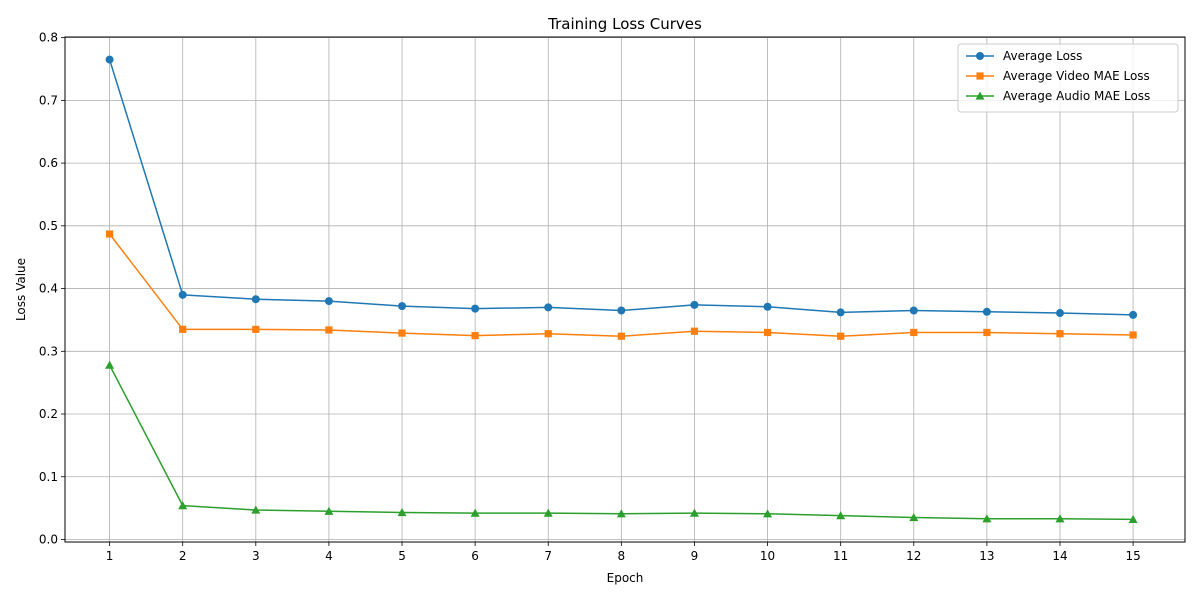  Describe the element at coordinates (48, 477) in the screenshot. I see `y-tick-label: 0.1` at that location.